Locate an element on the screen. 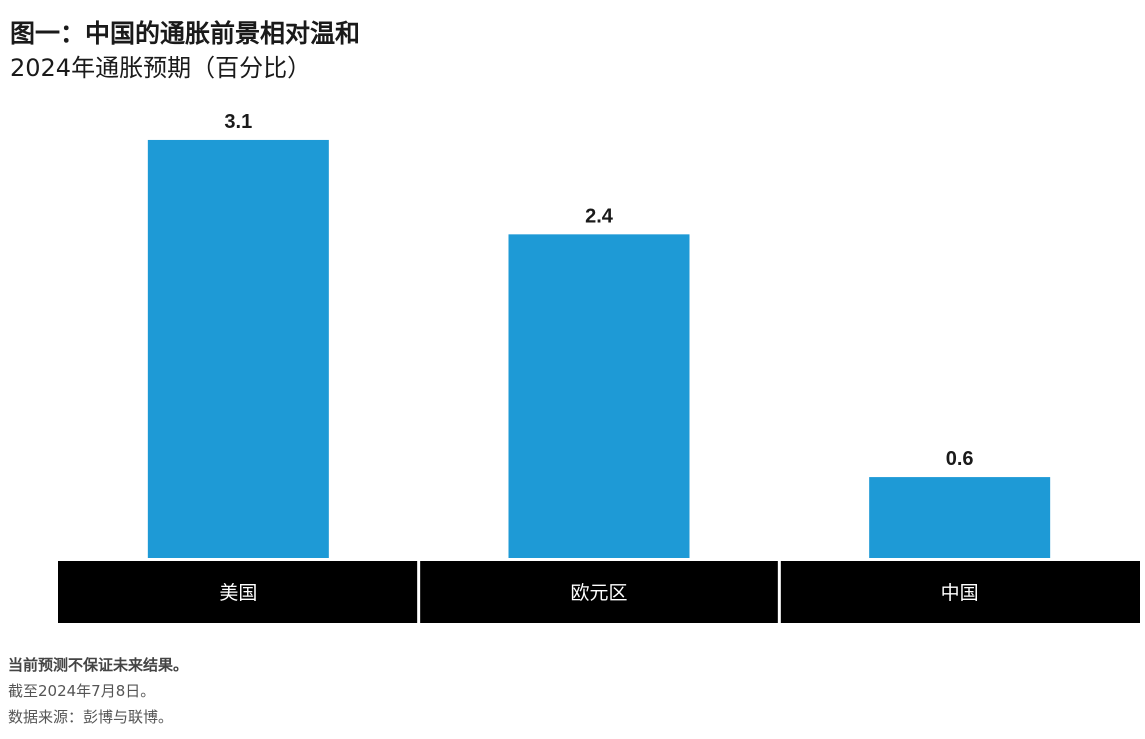 The height and width of the screenshot is (739, 1145). as-of-note: 截至2024年7月8日。 is located at coordinates (82, 691).